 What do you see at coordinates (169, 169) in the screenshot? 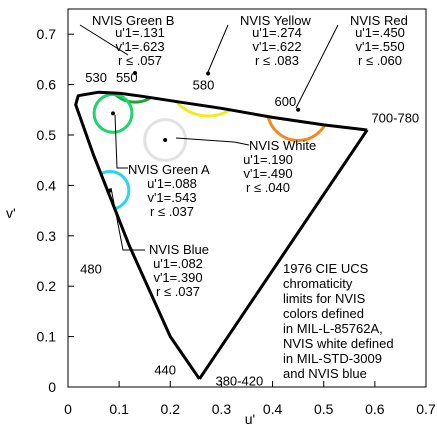
I see `nvis-green-a-name-label: NVIS Green A` at bounding box center [169, 169].